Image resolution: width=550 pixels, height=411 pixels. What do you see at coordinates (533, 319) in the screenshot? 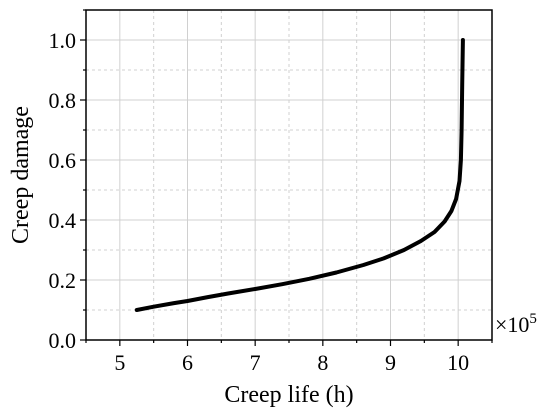
I see `x-multiplier-exponent: 5` at bounding box center [533, 319].